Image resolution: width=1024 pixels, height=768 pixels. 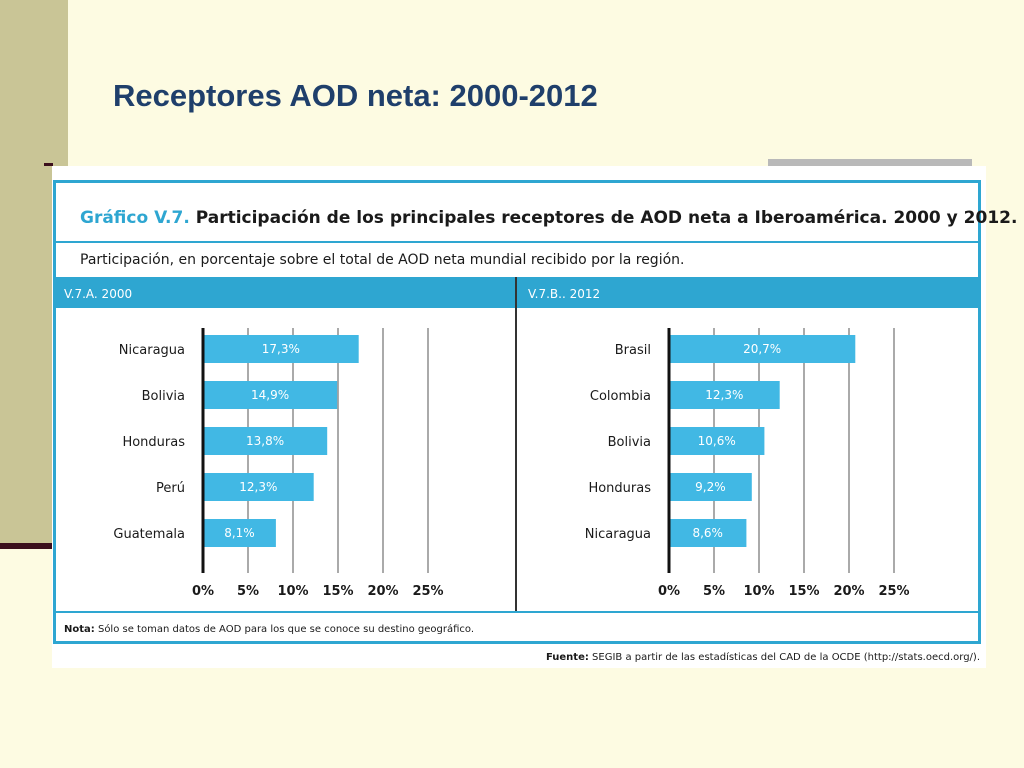 I want to click on chart-2012-value-label: 10,6%, so click(x=717, y=441).